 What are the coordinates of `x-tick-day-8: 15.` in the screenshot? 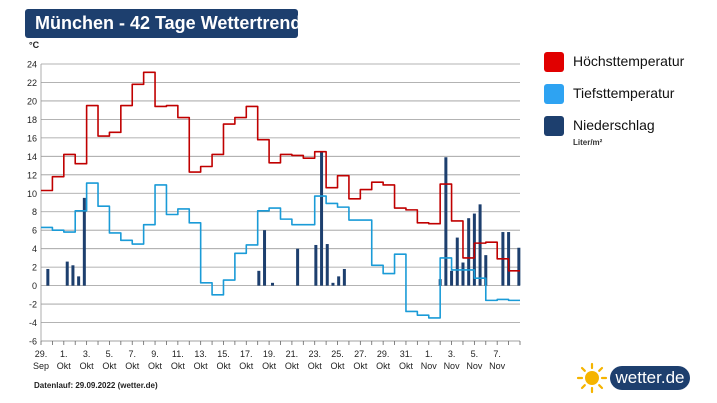 It's located at (223, 354).